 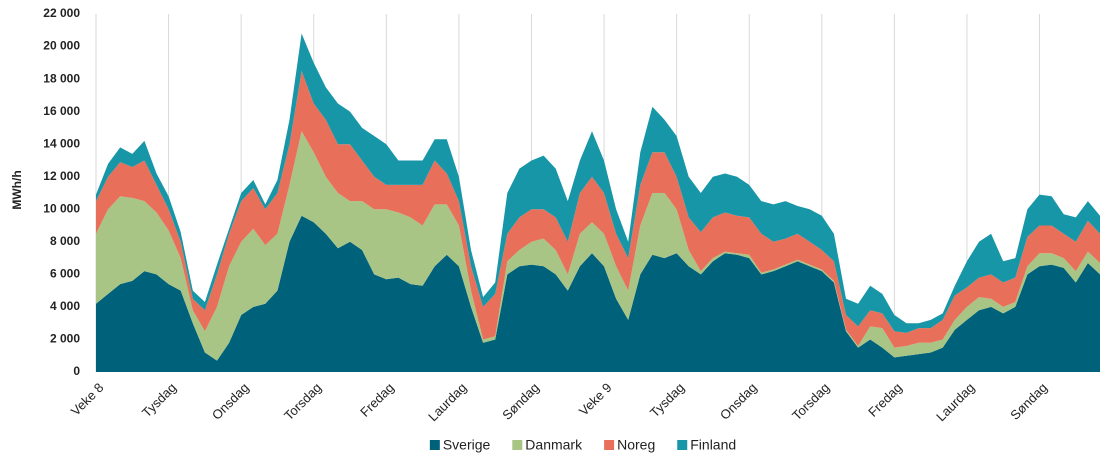 What do you see at coordinates (87, 399) in the screenshot?
I see `x-tick-label: Veke 8` at bounding box center [87, 399].